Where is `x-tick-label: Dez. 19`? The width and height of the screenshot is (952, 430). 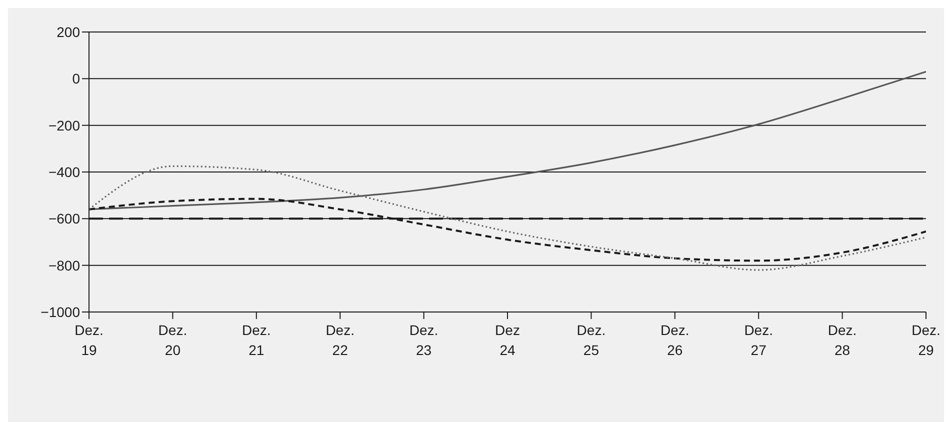 x-tick-label: Dez. 19 is located at coordinates (89, 340).